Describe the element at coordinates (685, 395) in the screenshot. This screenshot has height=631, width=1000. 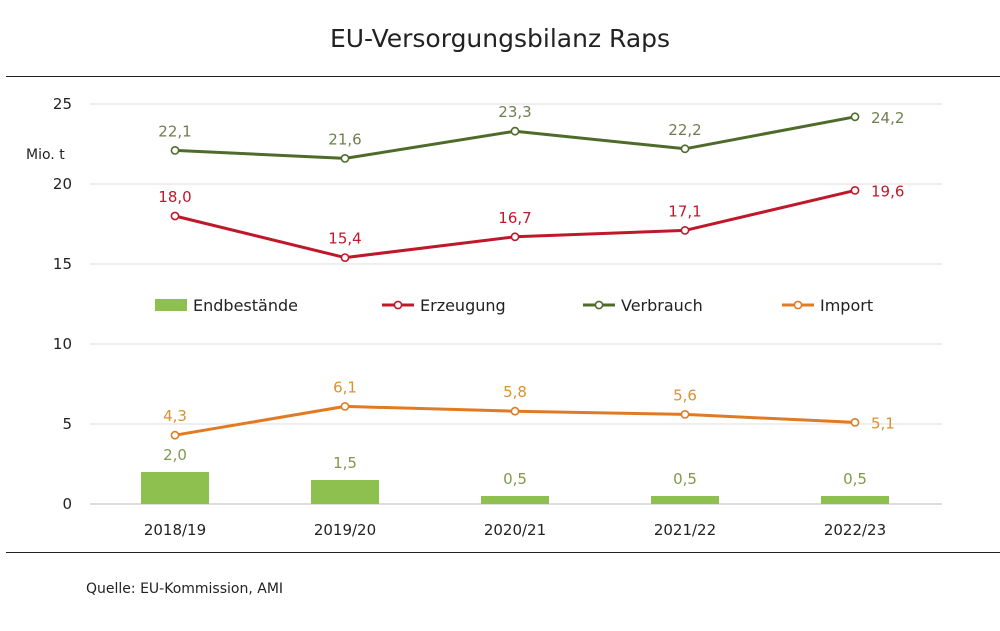
I see `data-label-import-2021-22: 5,6` at that location.